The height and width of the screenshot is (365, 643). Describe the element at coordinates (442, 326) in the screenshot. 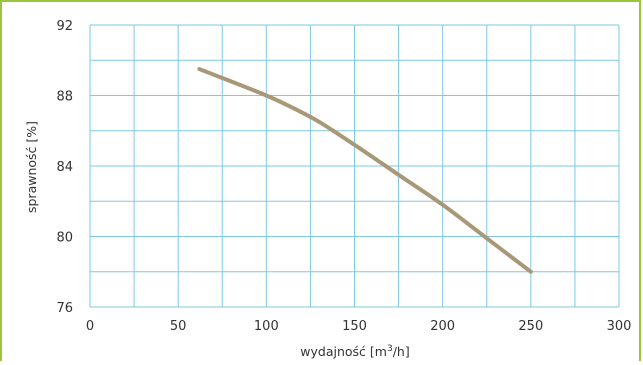

I see `x-tick-label: 200` at that location.